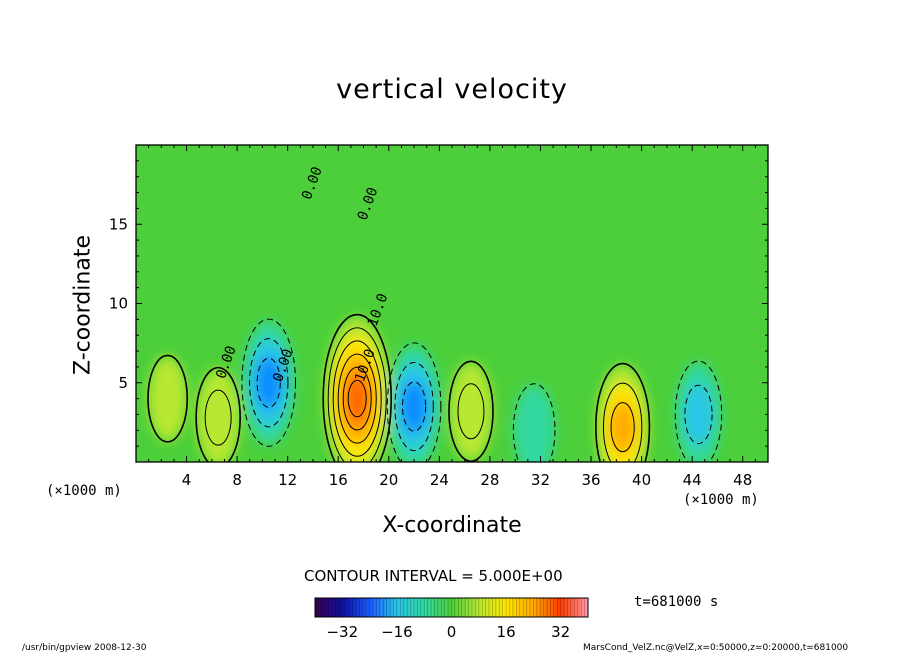 This screenshot has height=654, width=904. I want to click on colorbar-tick-label: −32, so click(342, 632).